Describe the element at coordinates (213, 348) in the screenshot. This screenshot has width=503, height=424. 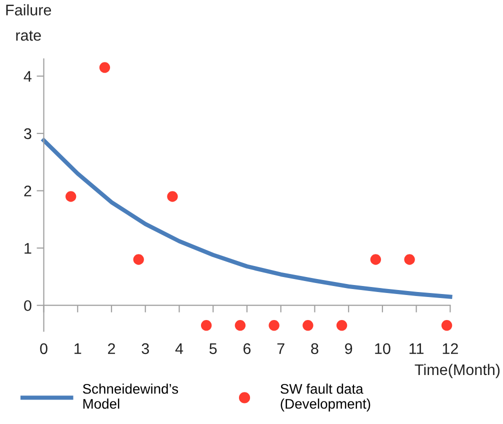
I see `x-tick-label: 5` at that location.